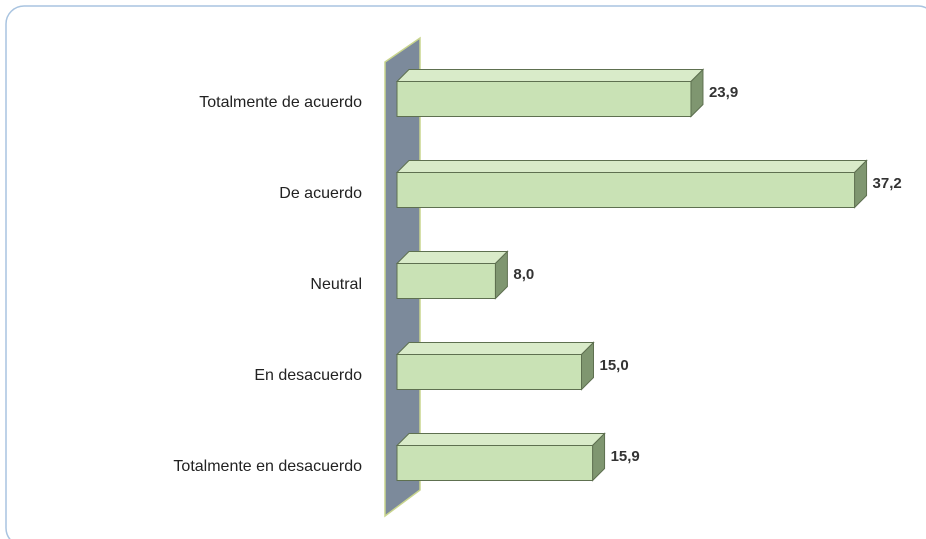  What do you see at coordinates (320, 193) in the screenshot?
I see `y-tick-label: De acuerdo` at bounding box center [320, 193].